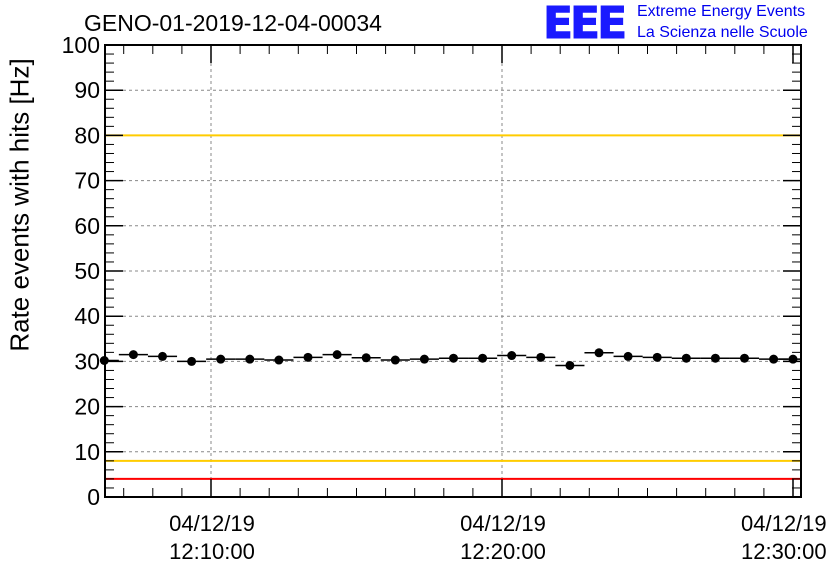  I want to click on y-tick-label: 10, so click(87, 452).